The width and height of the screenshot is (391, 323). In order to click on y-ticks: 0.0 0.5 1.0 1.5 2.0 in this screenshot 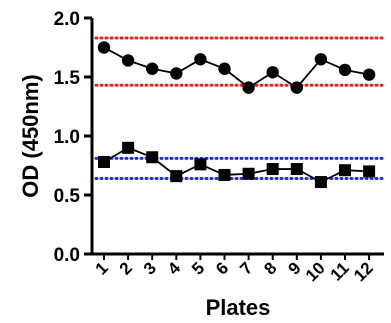, I will do `click(73, 137)`.